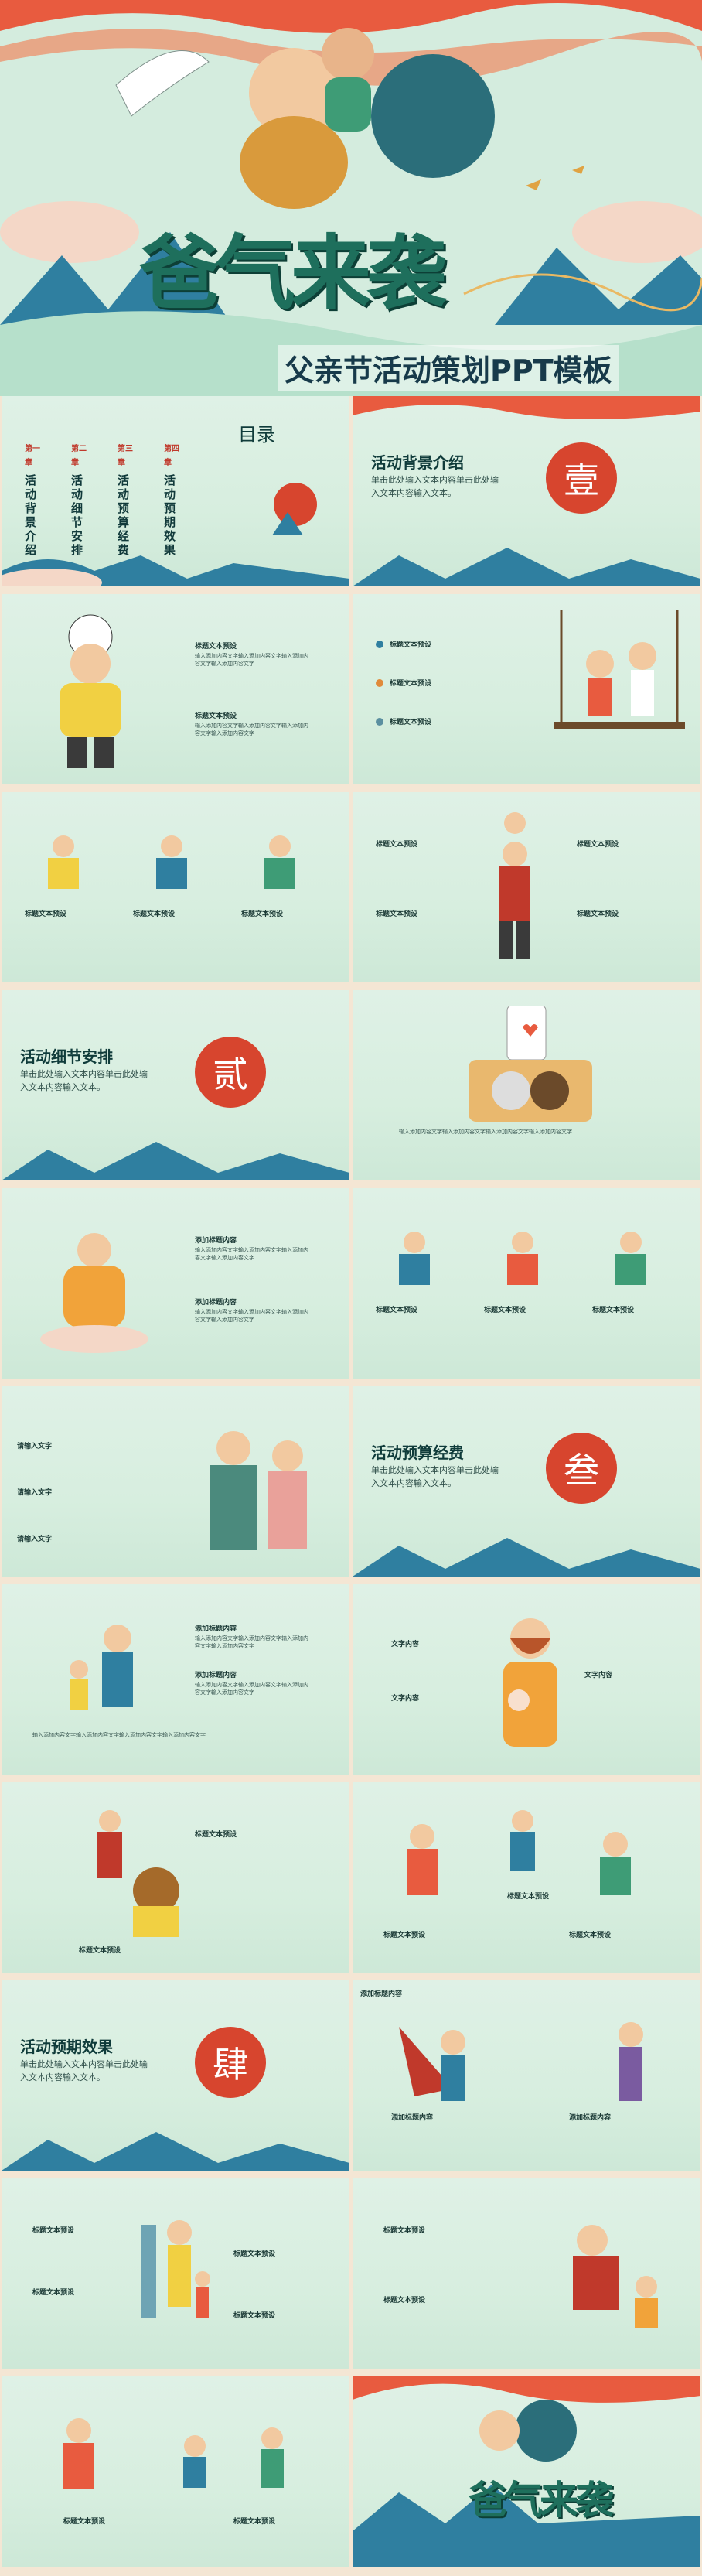  What do you see at coordinates (526, 491) in the screenshot?
I see `slide-section-1: 活动背景介绍 单击此处输入文本内容单击此处输入文本内容输入文本。 壹` at bounding box center [526, 491].